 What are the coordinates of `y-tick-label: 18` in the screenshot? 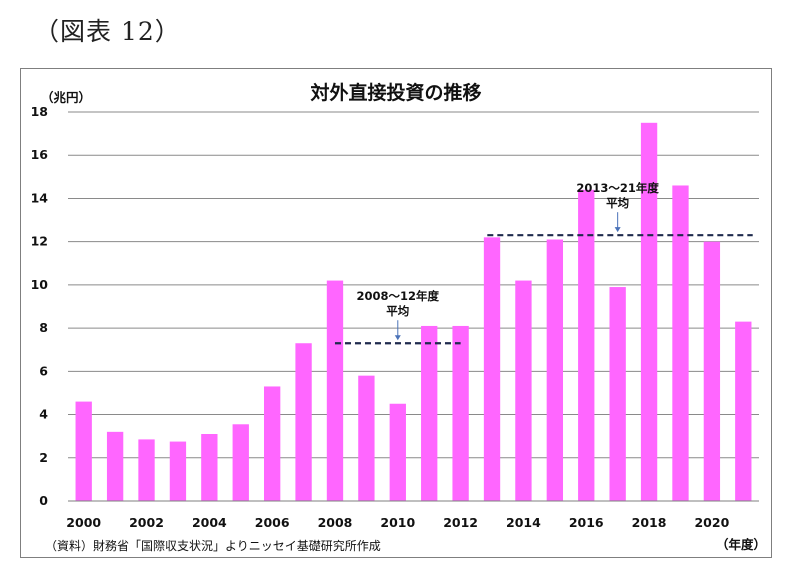 It's located at (39, 111).